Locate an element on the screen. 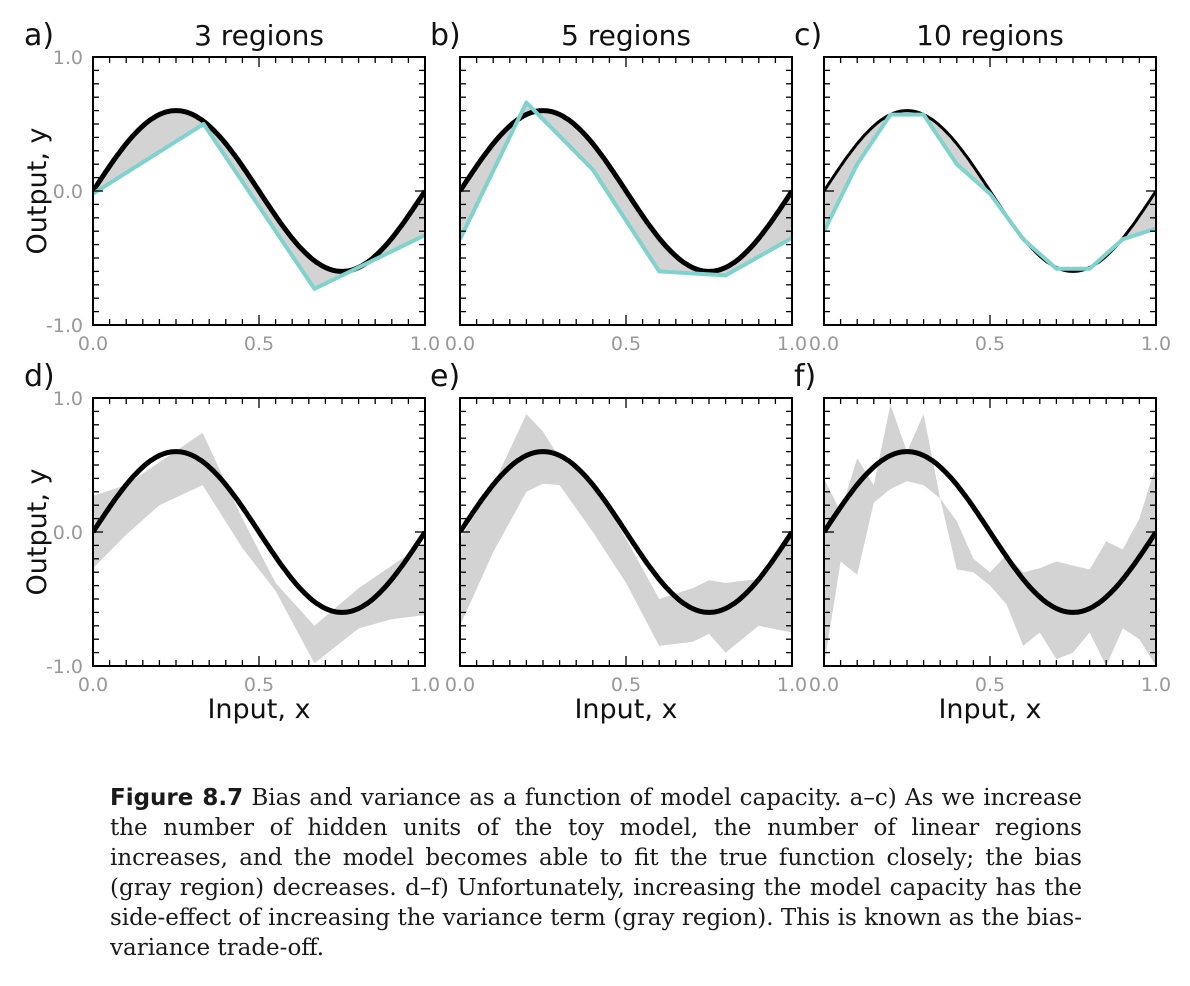 This screenshot has width=1190, height=986. panel-e: 0.0 0.5 1.0 e) Input, x is located at coordinates (618, 542).